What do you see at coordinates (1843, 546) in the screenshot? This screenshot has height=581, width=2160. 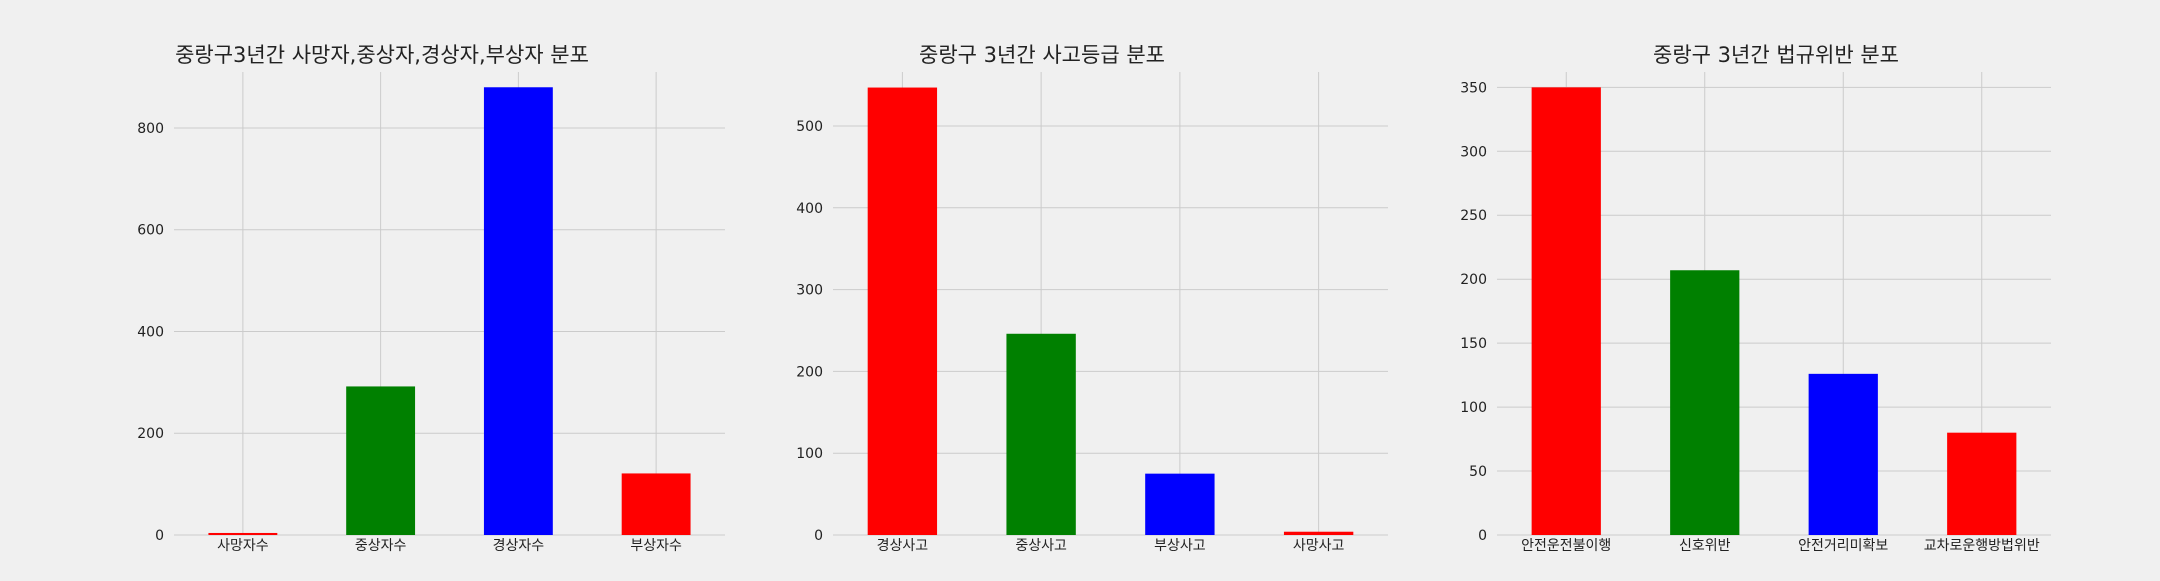 I see `x-tick-label: 안전거리미확보` at bounding box center [1843, 546].